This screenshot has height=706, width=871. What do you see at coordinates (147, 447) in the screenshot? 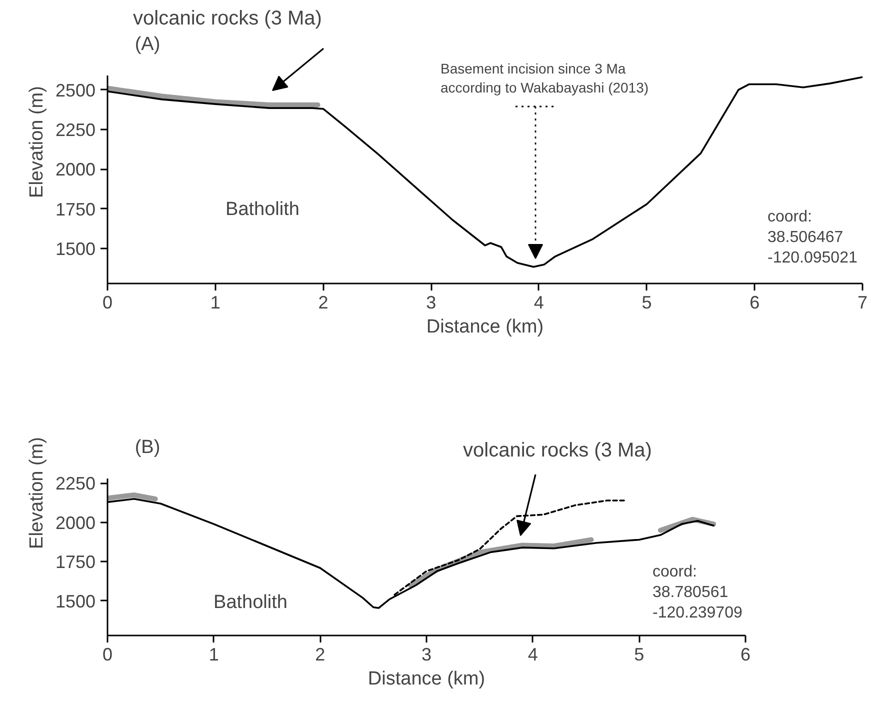
I see `chart-title: (B)` at bounding box center [147, 447].